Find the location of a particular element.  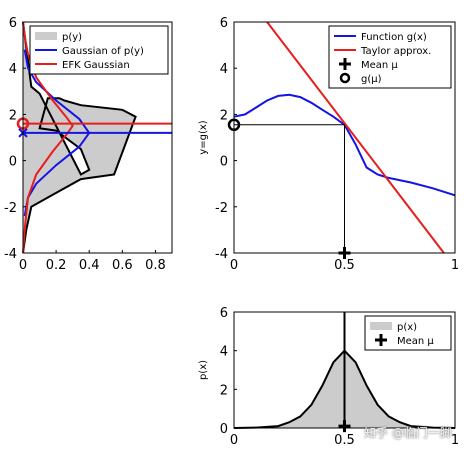

ytick-label-left: 2 is located at coordinates (13, 115).